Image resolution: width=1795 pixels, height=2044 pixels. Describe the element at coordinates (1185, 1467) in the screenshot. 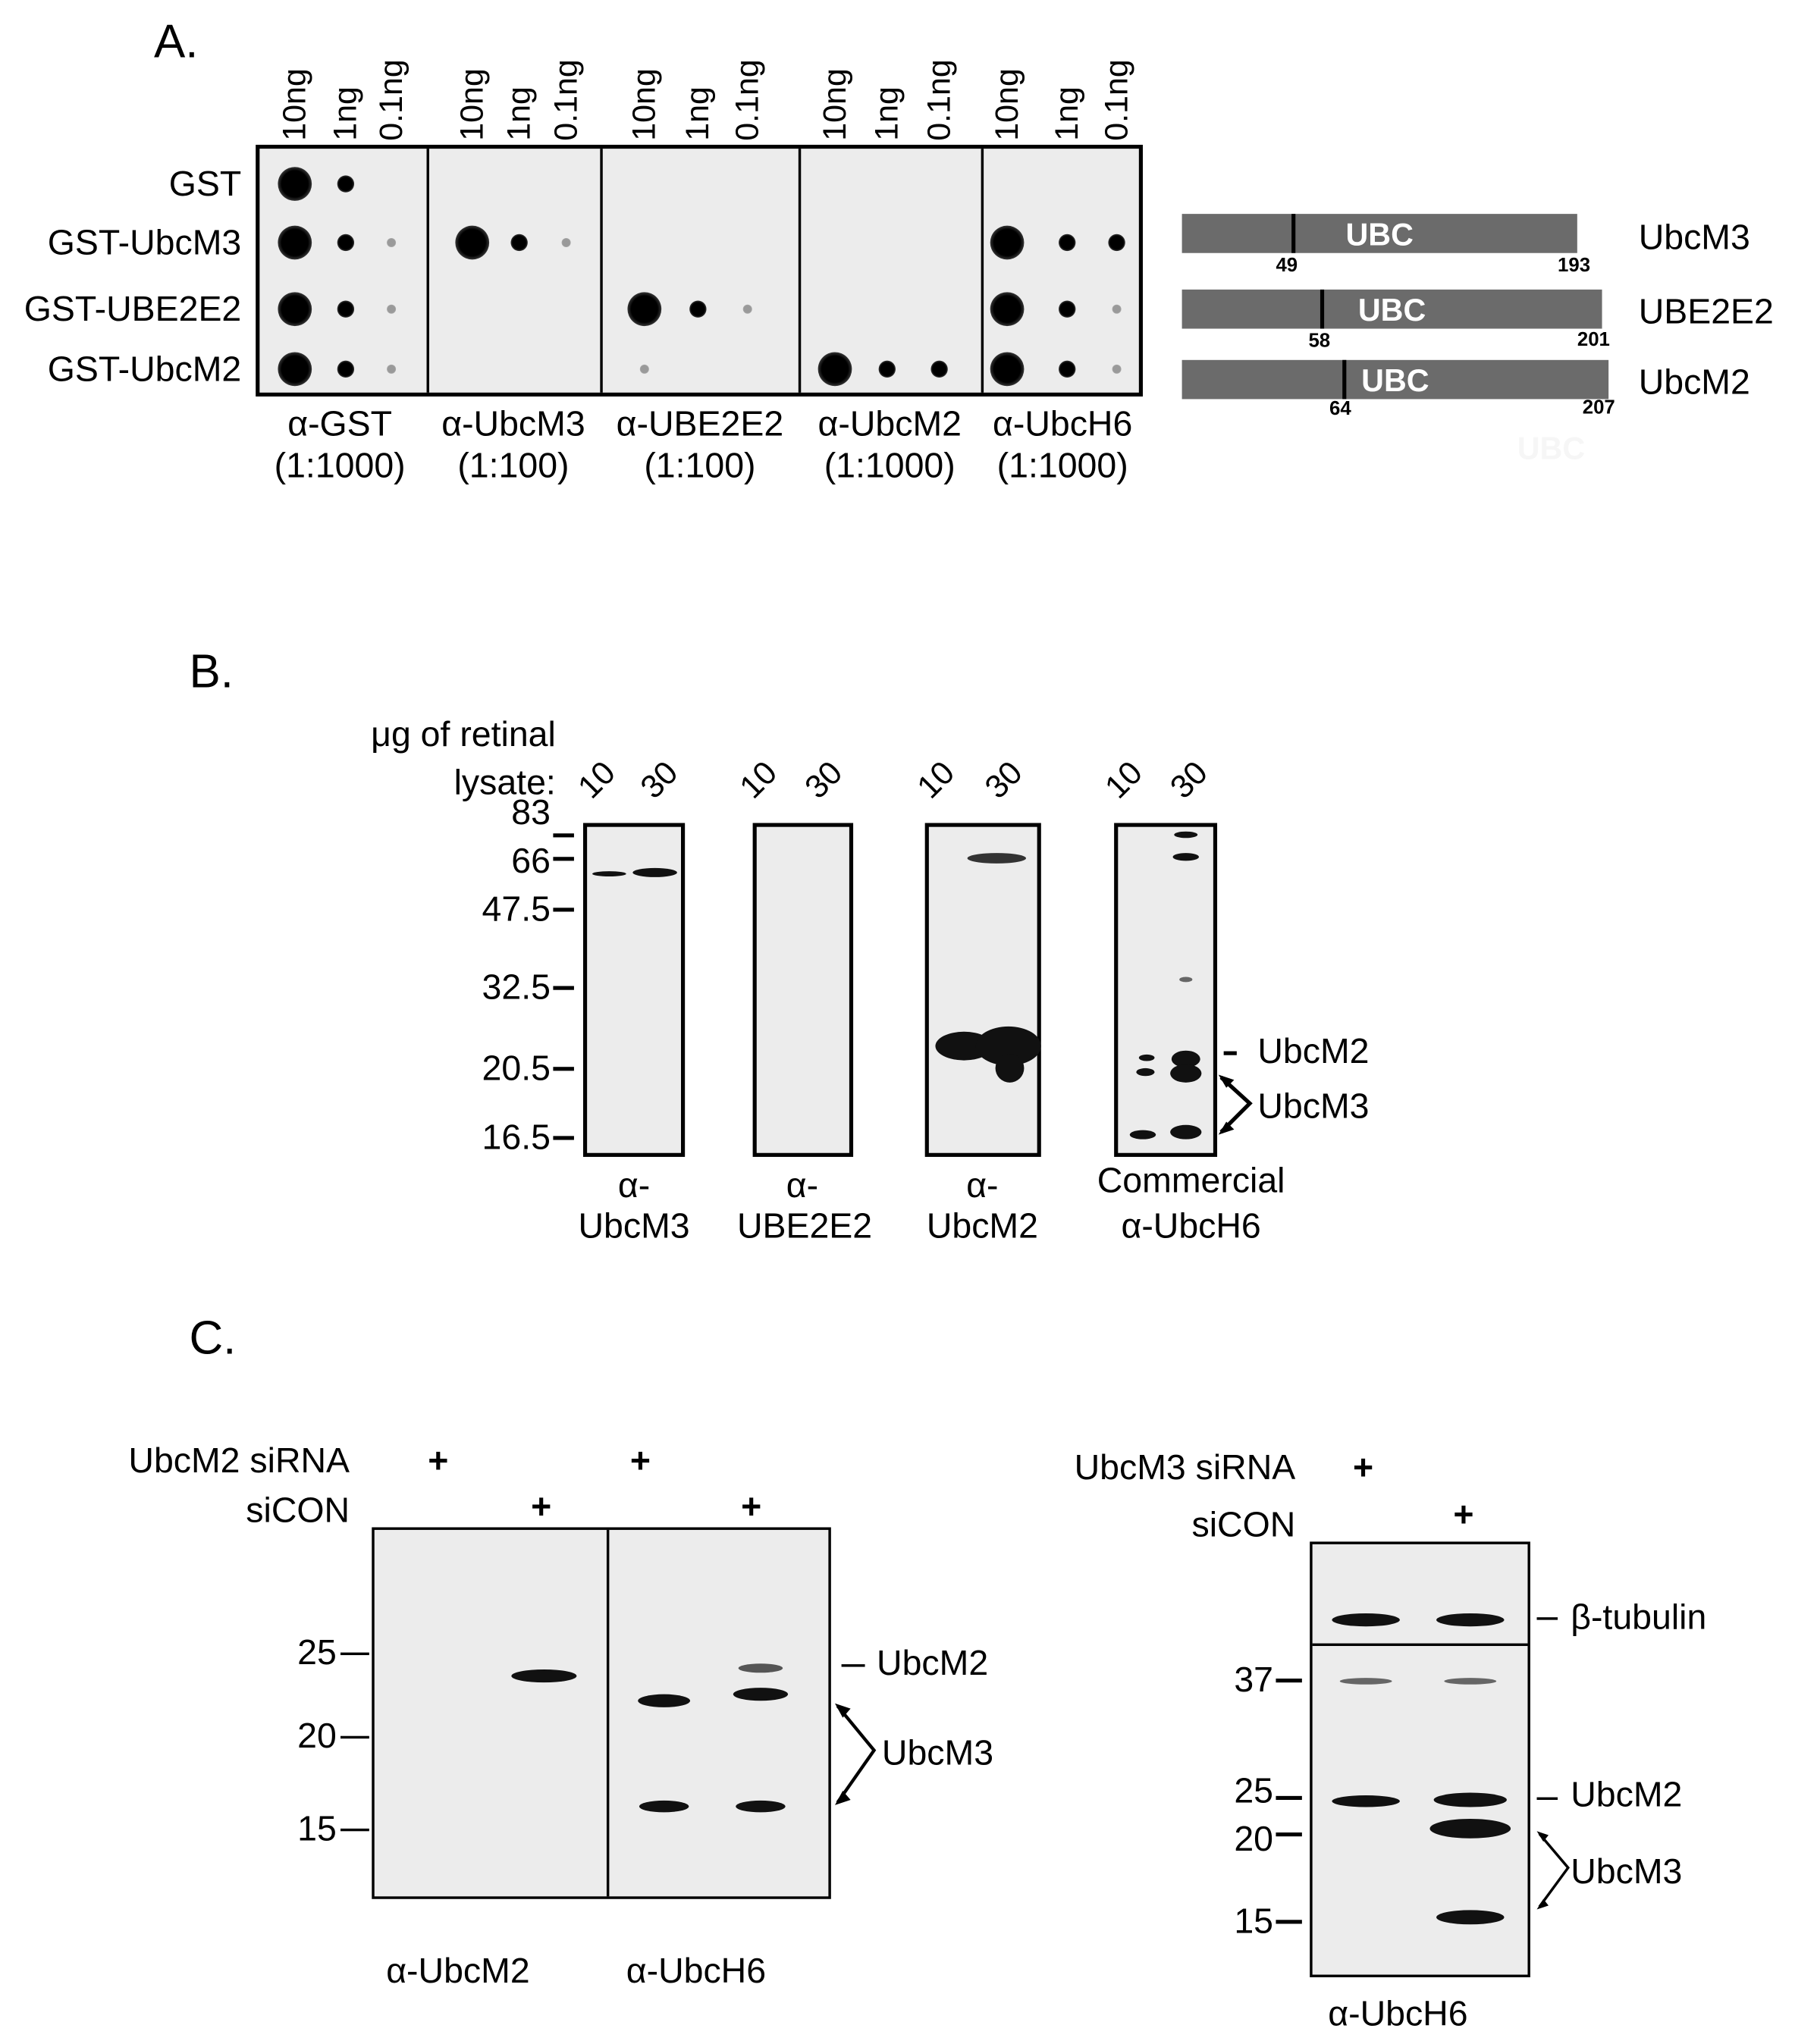

I see `condition-label: UbcM3 siRNA` at that location.